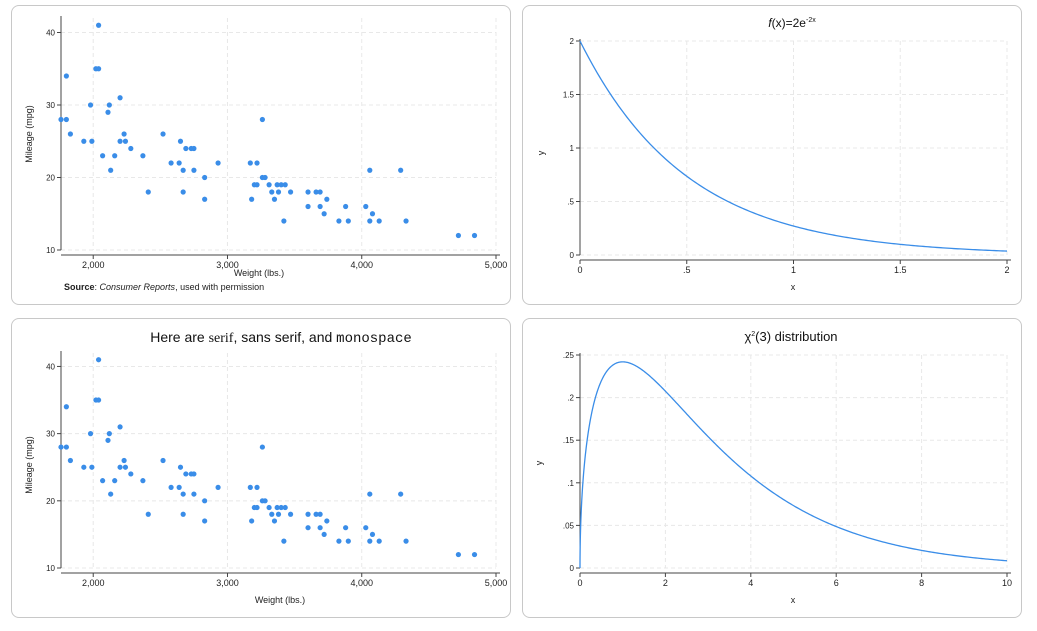 The image size is (1037, 631). What do you see at coordinates (97, 287) in the screenshot?
I see `source-note-sep: :` at bounding box center [97, 287].